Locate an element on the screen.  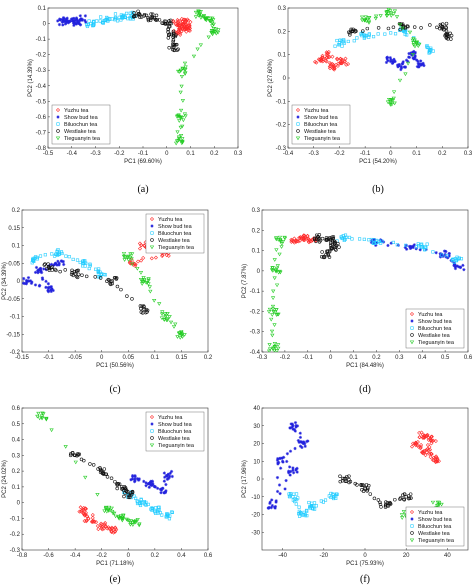
y-tick-label: -30 is located at coordinates (255, 533).